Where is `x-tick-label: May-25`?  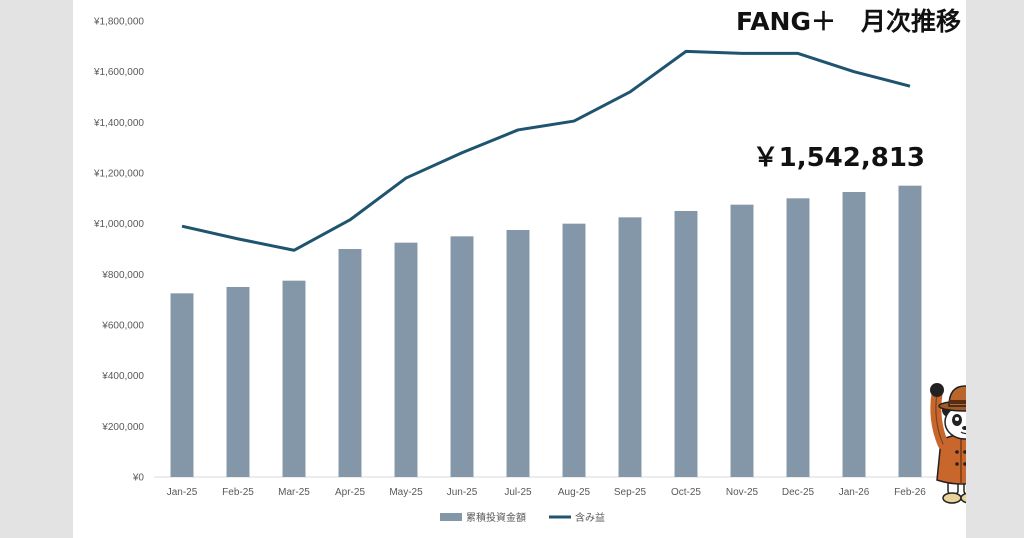 x-tick-label: May-25 is located at coordinates (406, 492).